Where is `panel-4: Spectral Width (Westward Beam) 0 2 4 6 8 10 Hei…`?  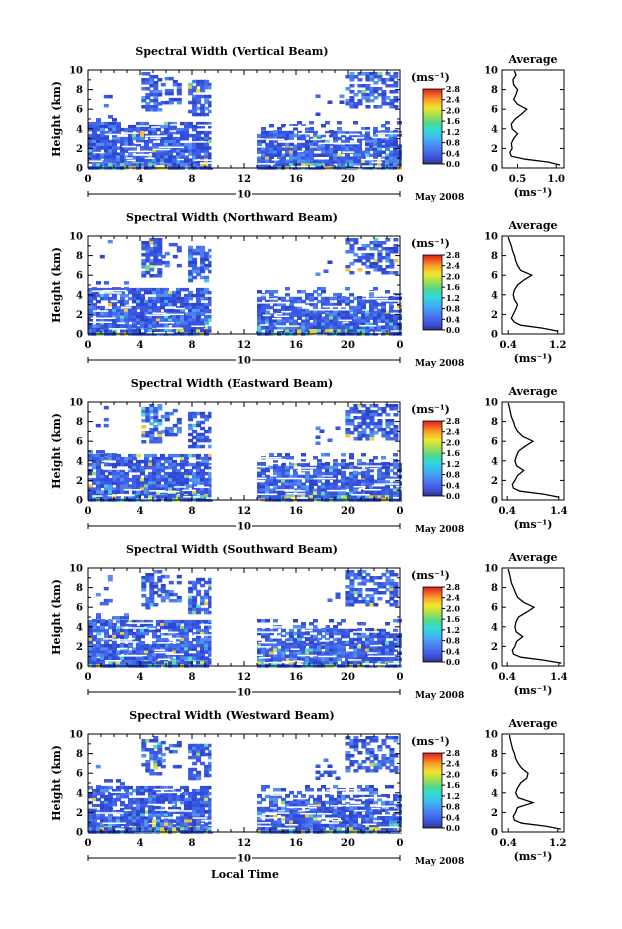 panel-4: Spectral Width (Westward Beam) 0 2 4 6 8 10 Hei… is located at coordinates (308, 788).